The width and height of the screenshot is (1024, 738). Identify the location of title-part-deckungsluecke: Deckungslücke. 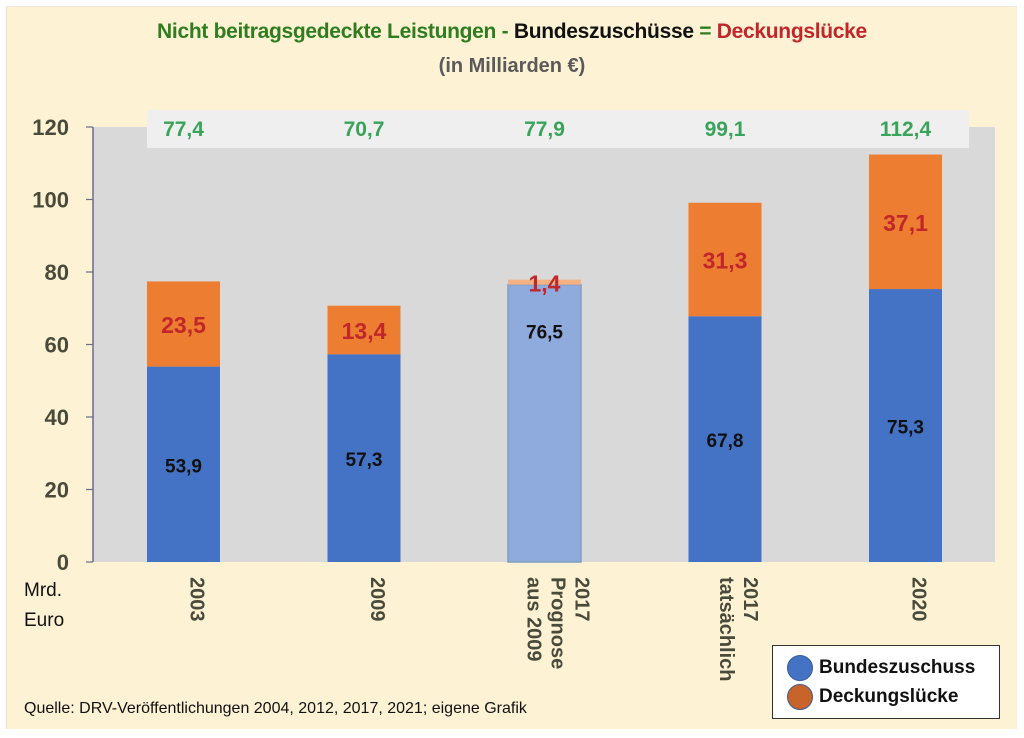
(791, 31).